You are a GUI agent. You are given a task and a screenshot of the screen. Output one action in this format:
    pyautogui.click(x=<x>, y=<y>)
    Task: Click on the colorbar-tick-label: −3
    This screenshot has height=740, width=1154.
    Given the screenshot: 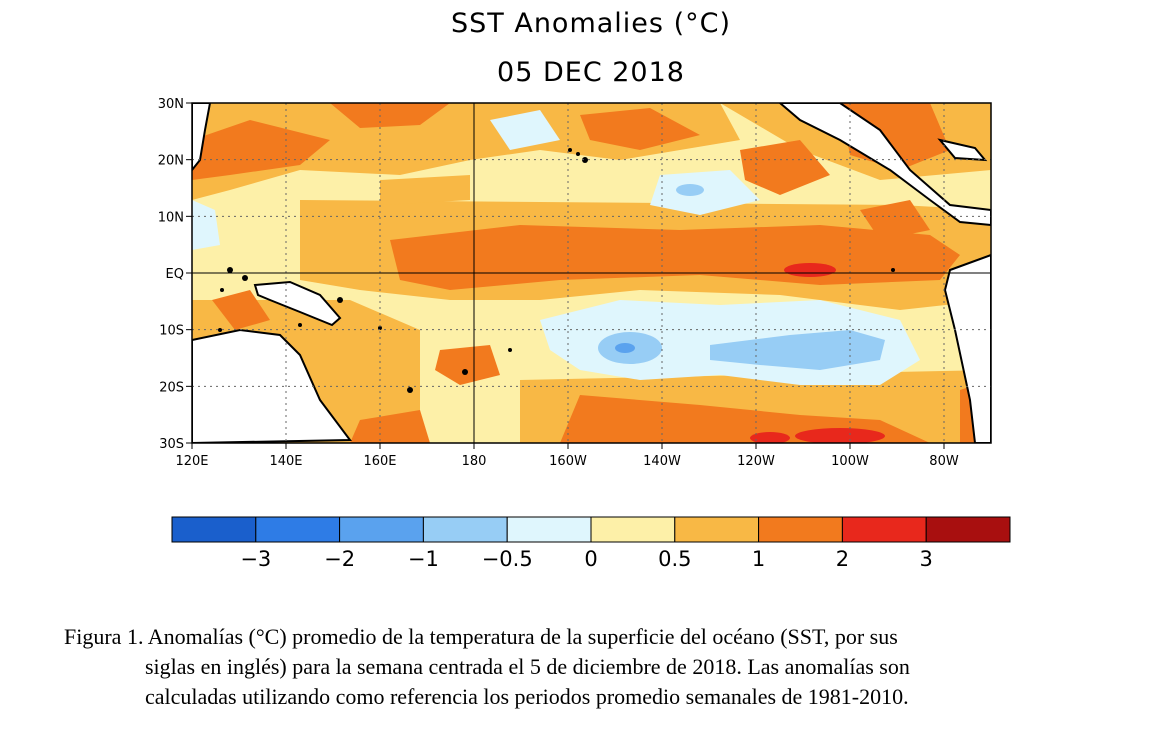 What is the action you would take?
    pyautogui.click(x=255, y=559)
    